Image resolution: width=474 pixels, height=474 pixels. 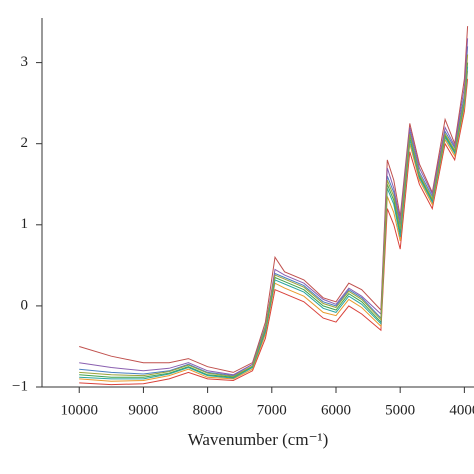 What do you see at coordinates (258, 439) in the screenshot?
I see `x-axis-label: Wavenumber (cm⁻¹)` at bounding box center [258, 439].